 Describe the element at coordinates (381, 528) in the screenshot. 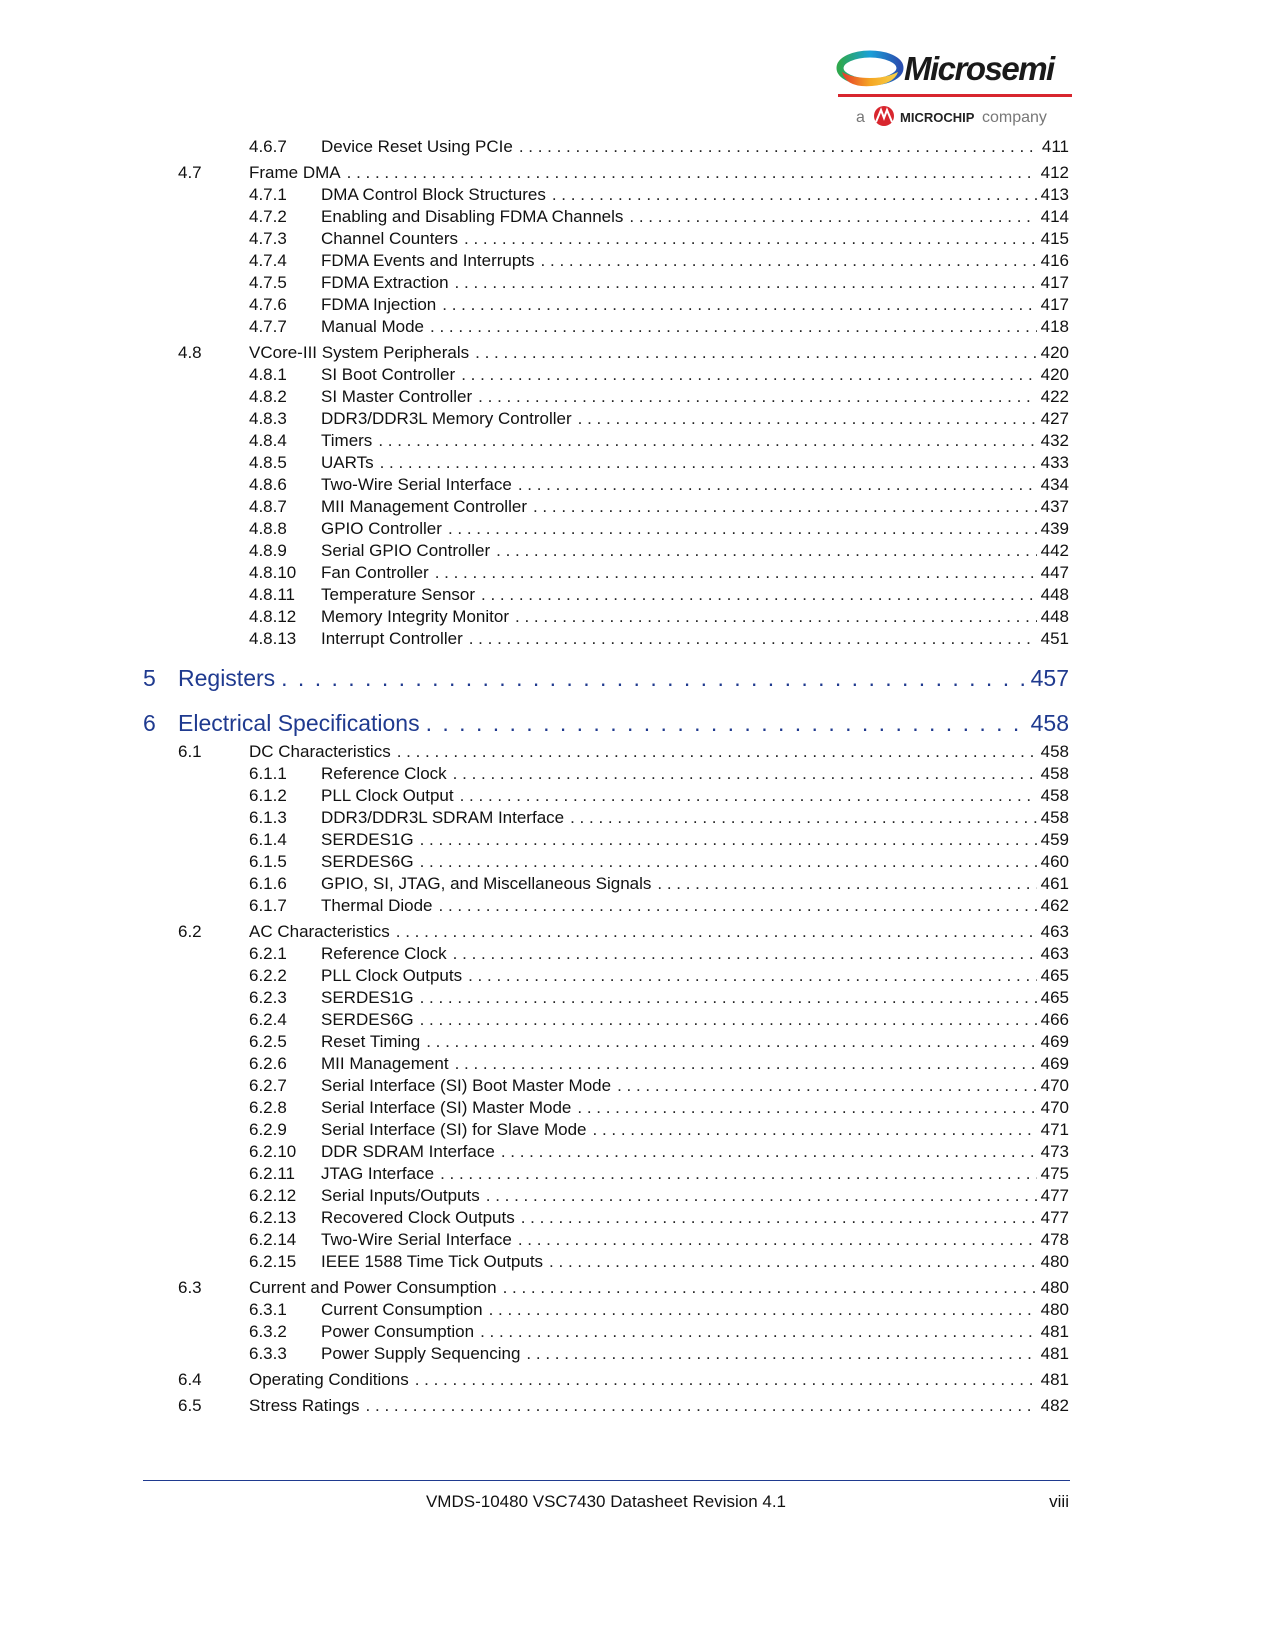

I see `toc-entry-title: GPIO Controller` at that location.